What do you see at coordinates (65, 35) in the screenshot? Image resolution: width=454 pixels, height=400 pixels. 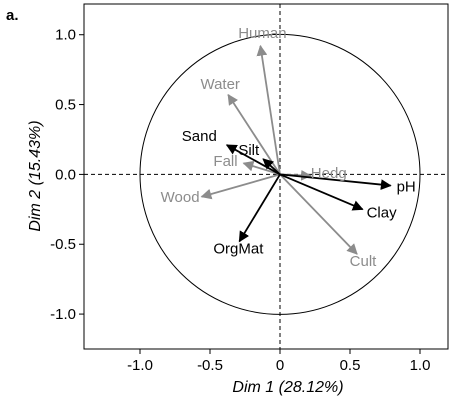 I see `y-tick-label: 1.0` at bounding box center [65, 35].